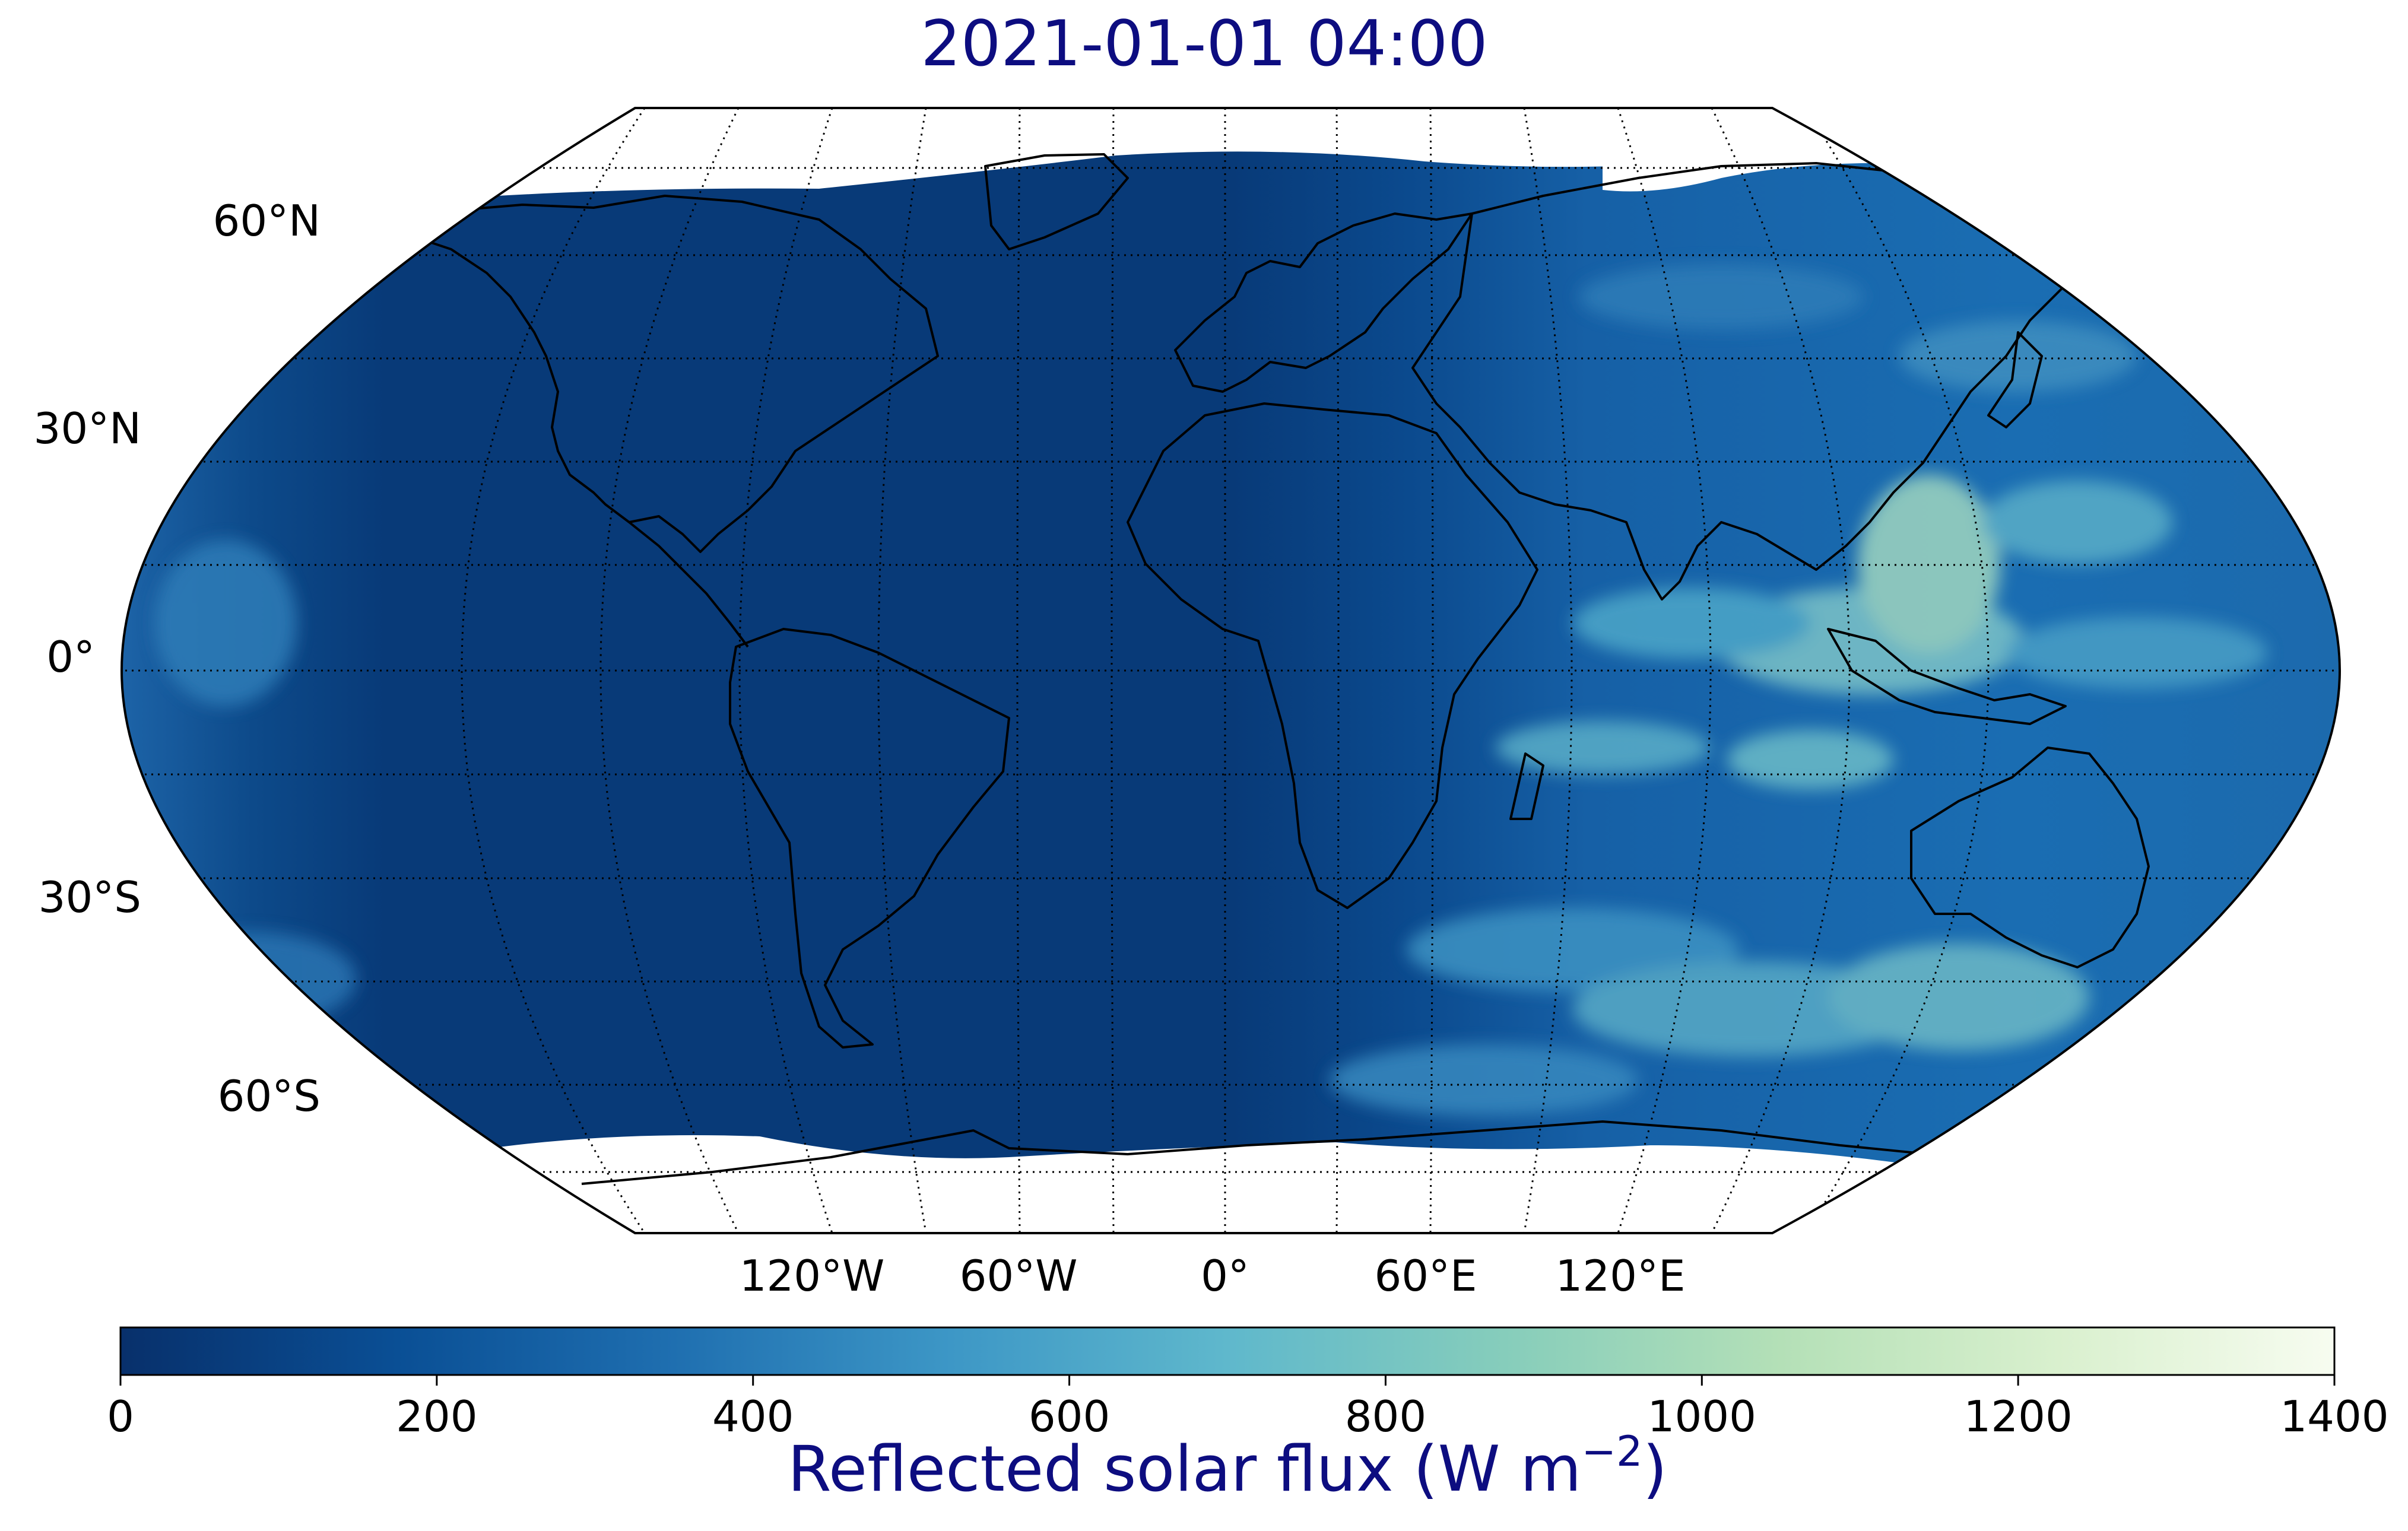 This screenshot has width=2408, height=1531. I want to click on lat-label-60n: 60°N, so click(267, 221).